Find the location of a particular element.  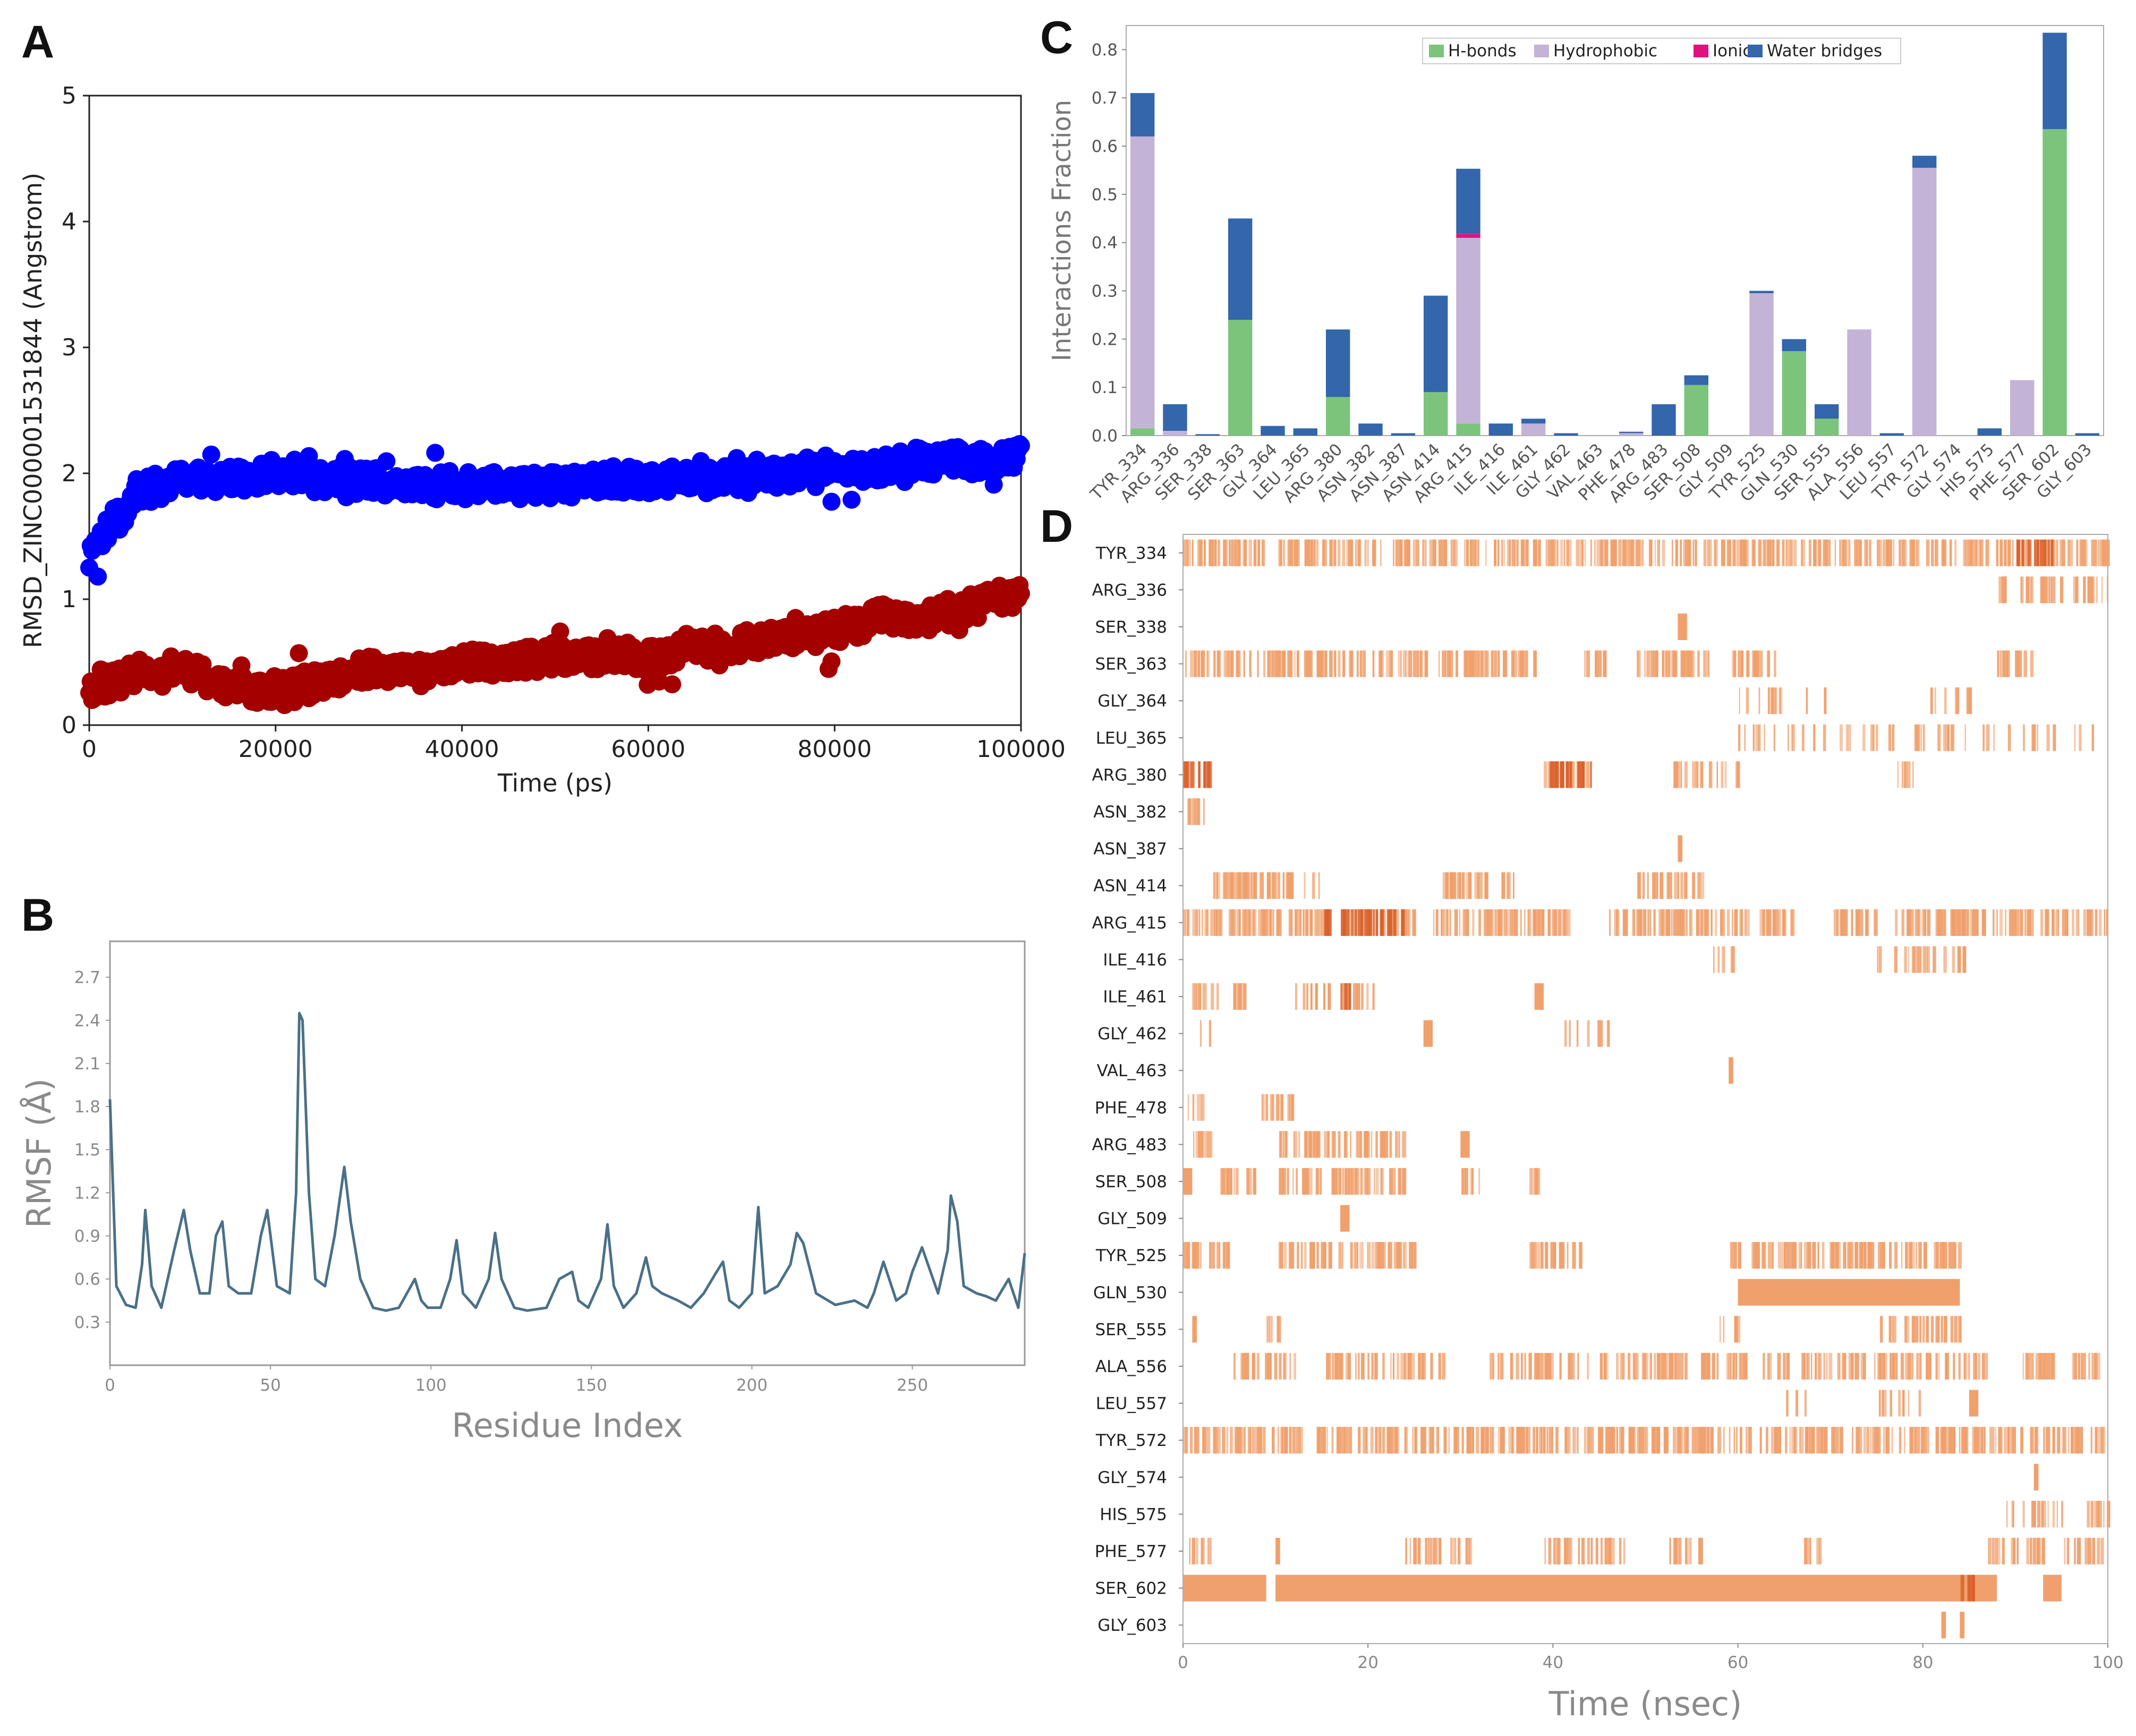

row-label: GLY_603 is located at coordinates (1132, 1625).